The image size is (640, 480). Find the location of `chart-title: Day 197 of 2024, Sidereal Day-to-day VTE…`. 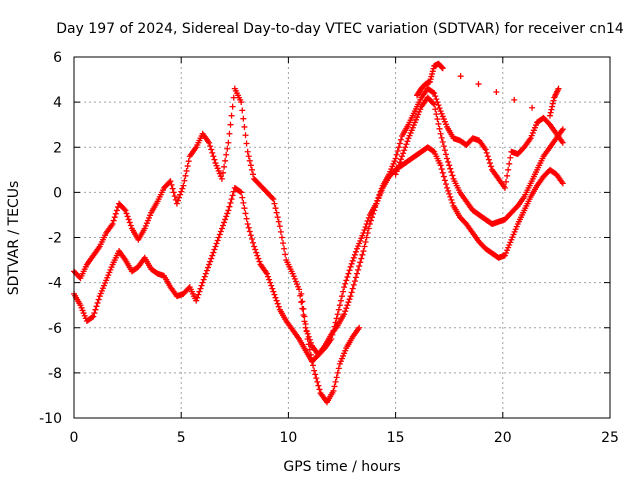

chart-title: Day 197 of 2024, Sidereal Day-to-day VTE… is located at coordinates (340, 29).